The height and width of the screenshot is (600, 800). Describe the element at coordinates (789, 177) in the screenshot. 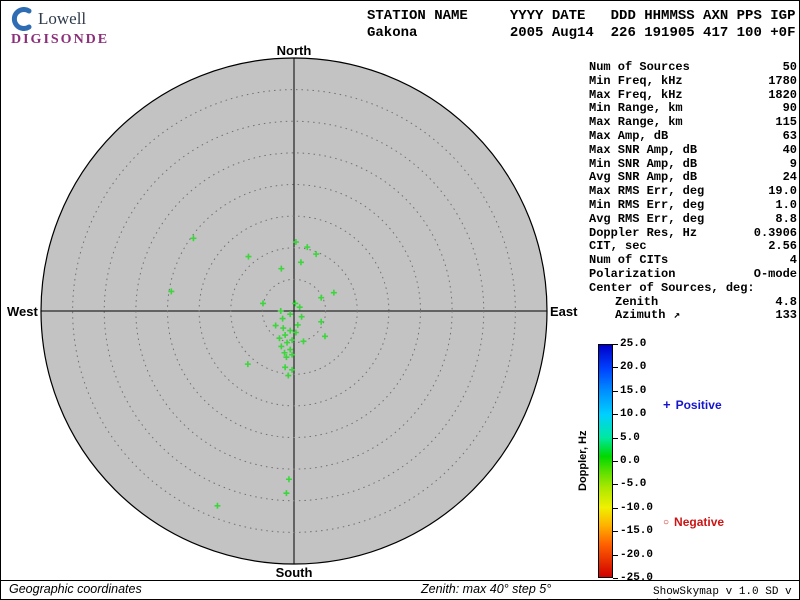

I see `stat-value: 24` at that location.